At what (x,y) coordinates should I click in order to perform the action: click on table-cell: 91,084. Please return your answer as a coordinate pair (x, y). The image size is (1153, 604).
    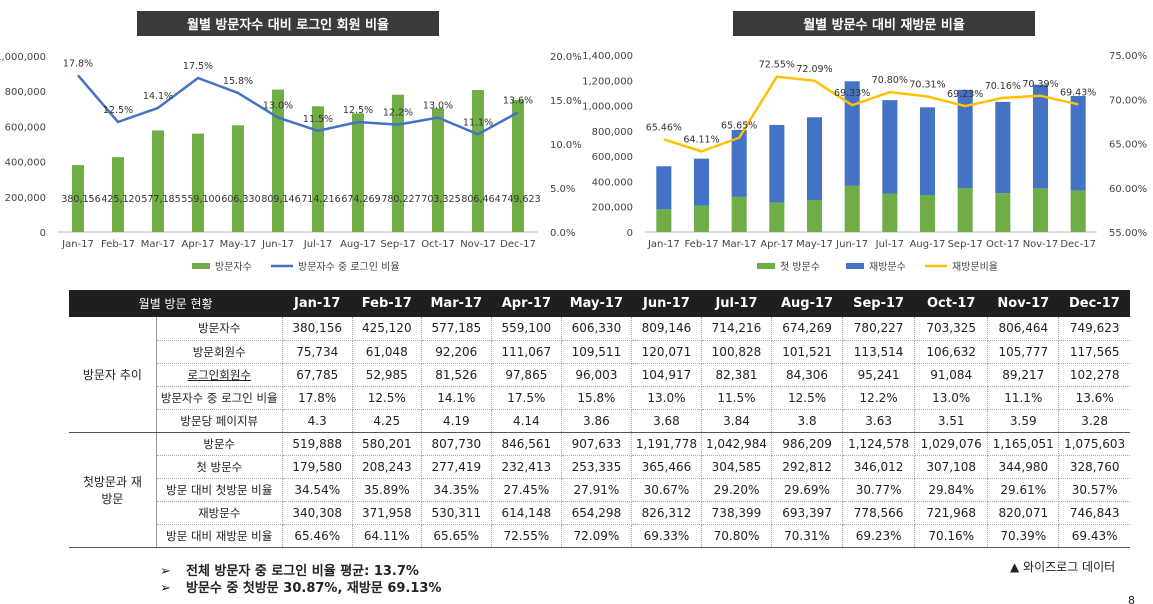
    Looking at the image, I should click on (951, 375).